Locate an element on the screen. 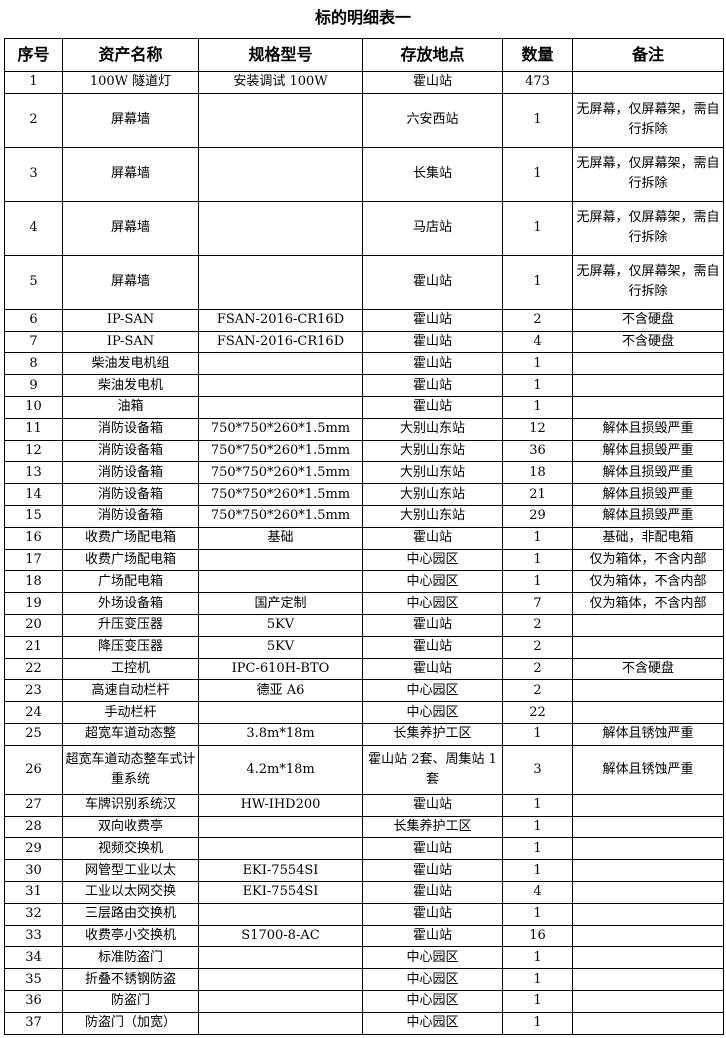 The height and width of the screenshot is (1038, 726). table-cell: 不含硬盘 is located at coordinates (648, 342).